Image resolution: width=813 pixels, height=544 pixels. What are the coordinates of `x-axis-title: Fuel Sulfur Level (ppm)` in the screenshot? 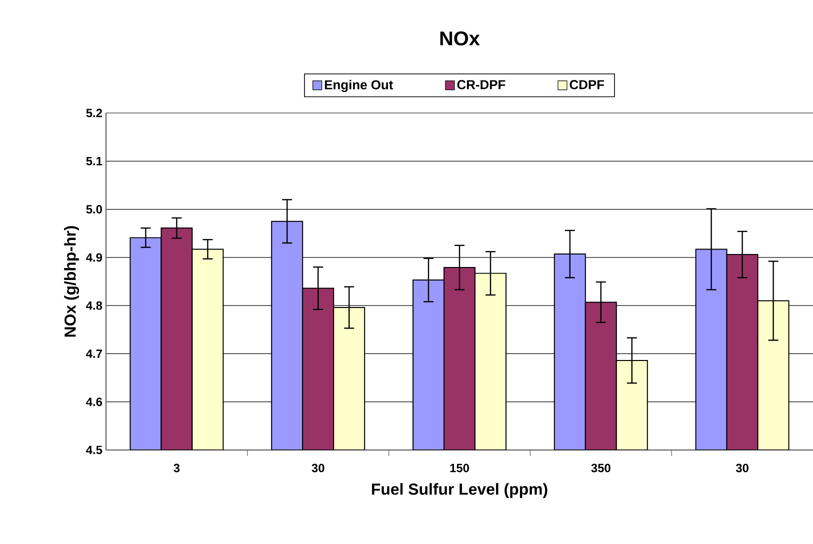 It's located at (460, 490).